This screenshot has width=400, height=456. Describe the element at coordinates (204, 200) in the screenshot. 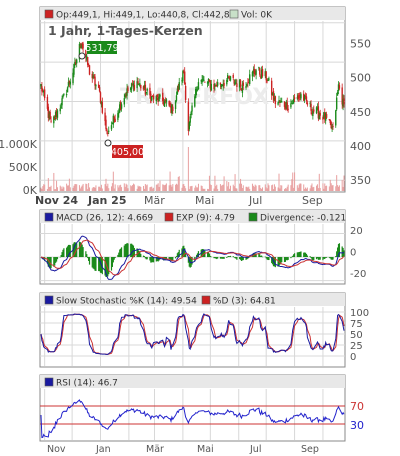

I see `x-tick: Mai` at that location.